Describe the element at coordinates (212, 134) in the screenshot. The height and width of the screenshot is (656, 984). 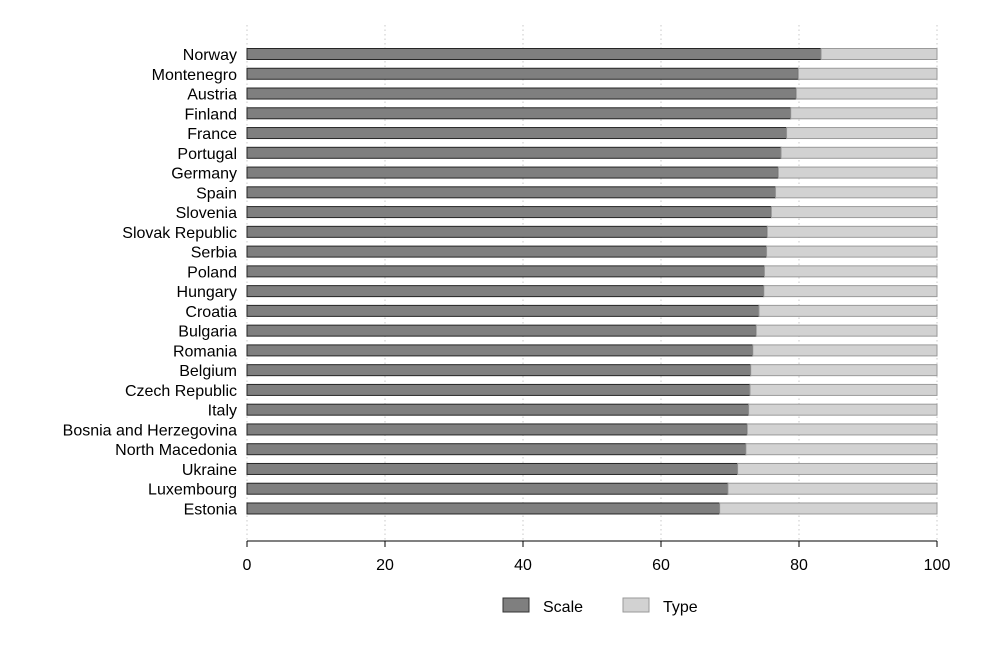
I see `category-label: France` at that location.